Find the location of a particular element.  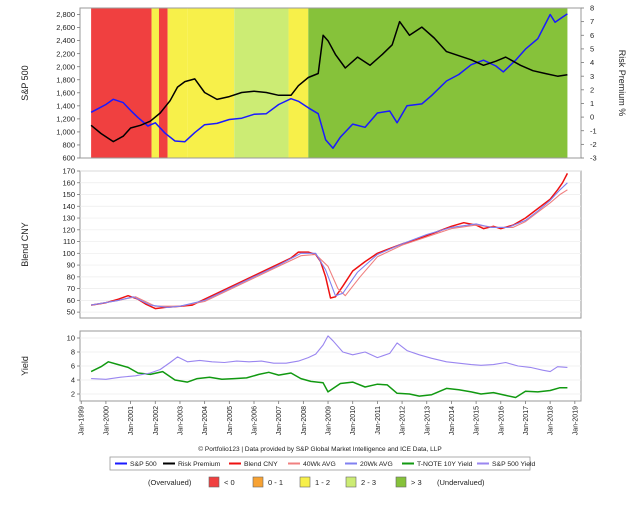

x-tick-label: Jan-2004 is located at coordinates (205, 420).